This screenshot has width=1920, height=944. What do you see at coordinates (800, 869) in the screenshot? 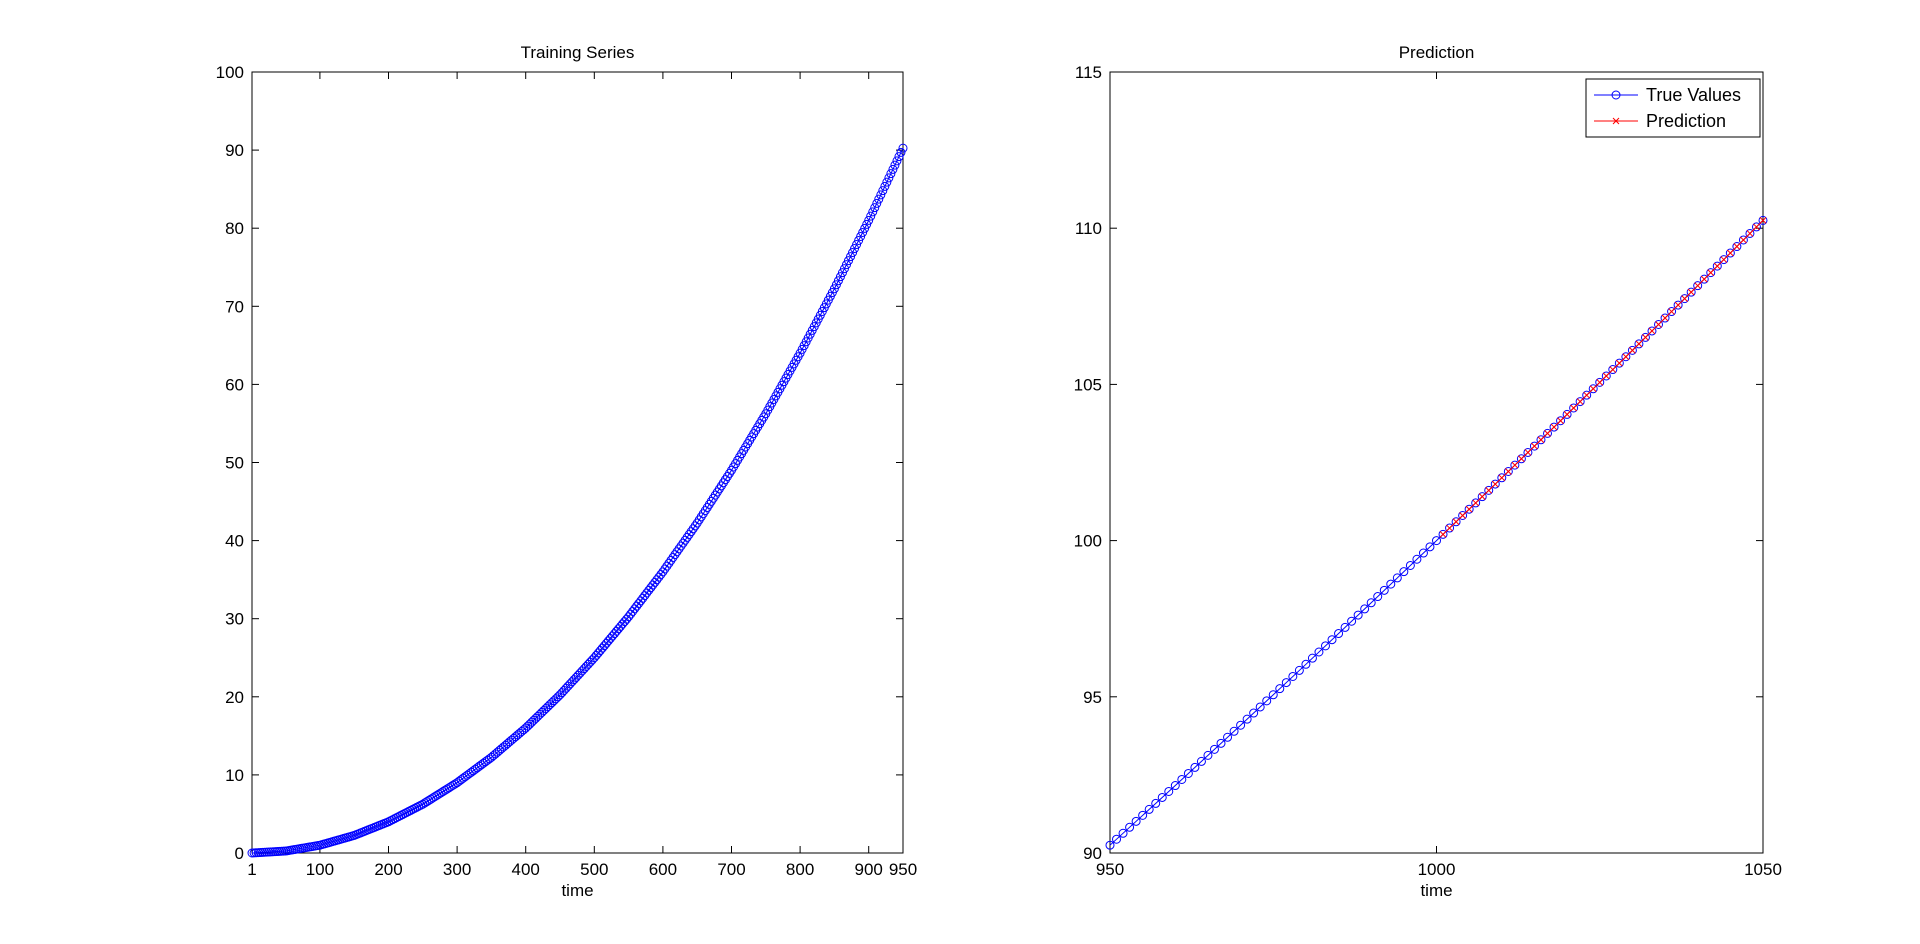
I see `x-tick-label: 800` at bounding box center [800, 869].